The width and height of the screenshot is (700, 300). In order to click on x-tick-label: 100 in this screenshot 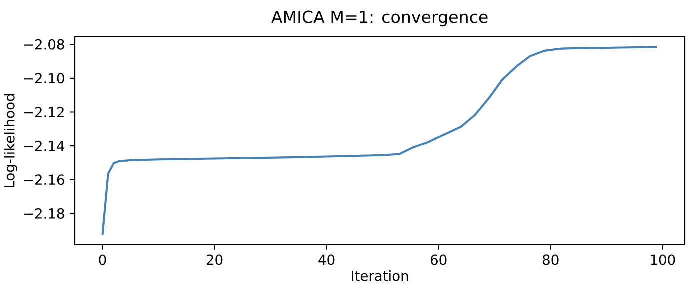, I will do `click(663, 260)`.